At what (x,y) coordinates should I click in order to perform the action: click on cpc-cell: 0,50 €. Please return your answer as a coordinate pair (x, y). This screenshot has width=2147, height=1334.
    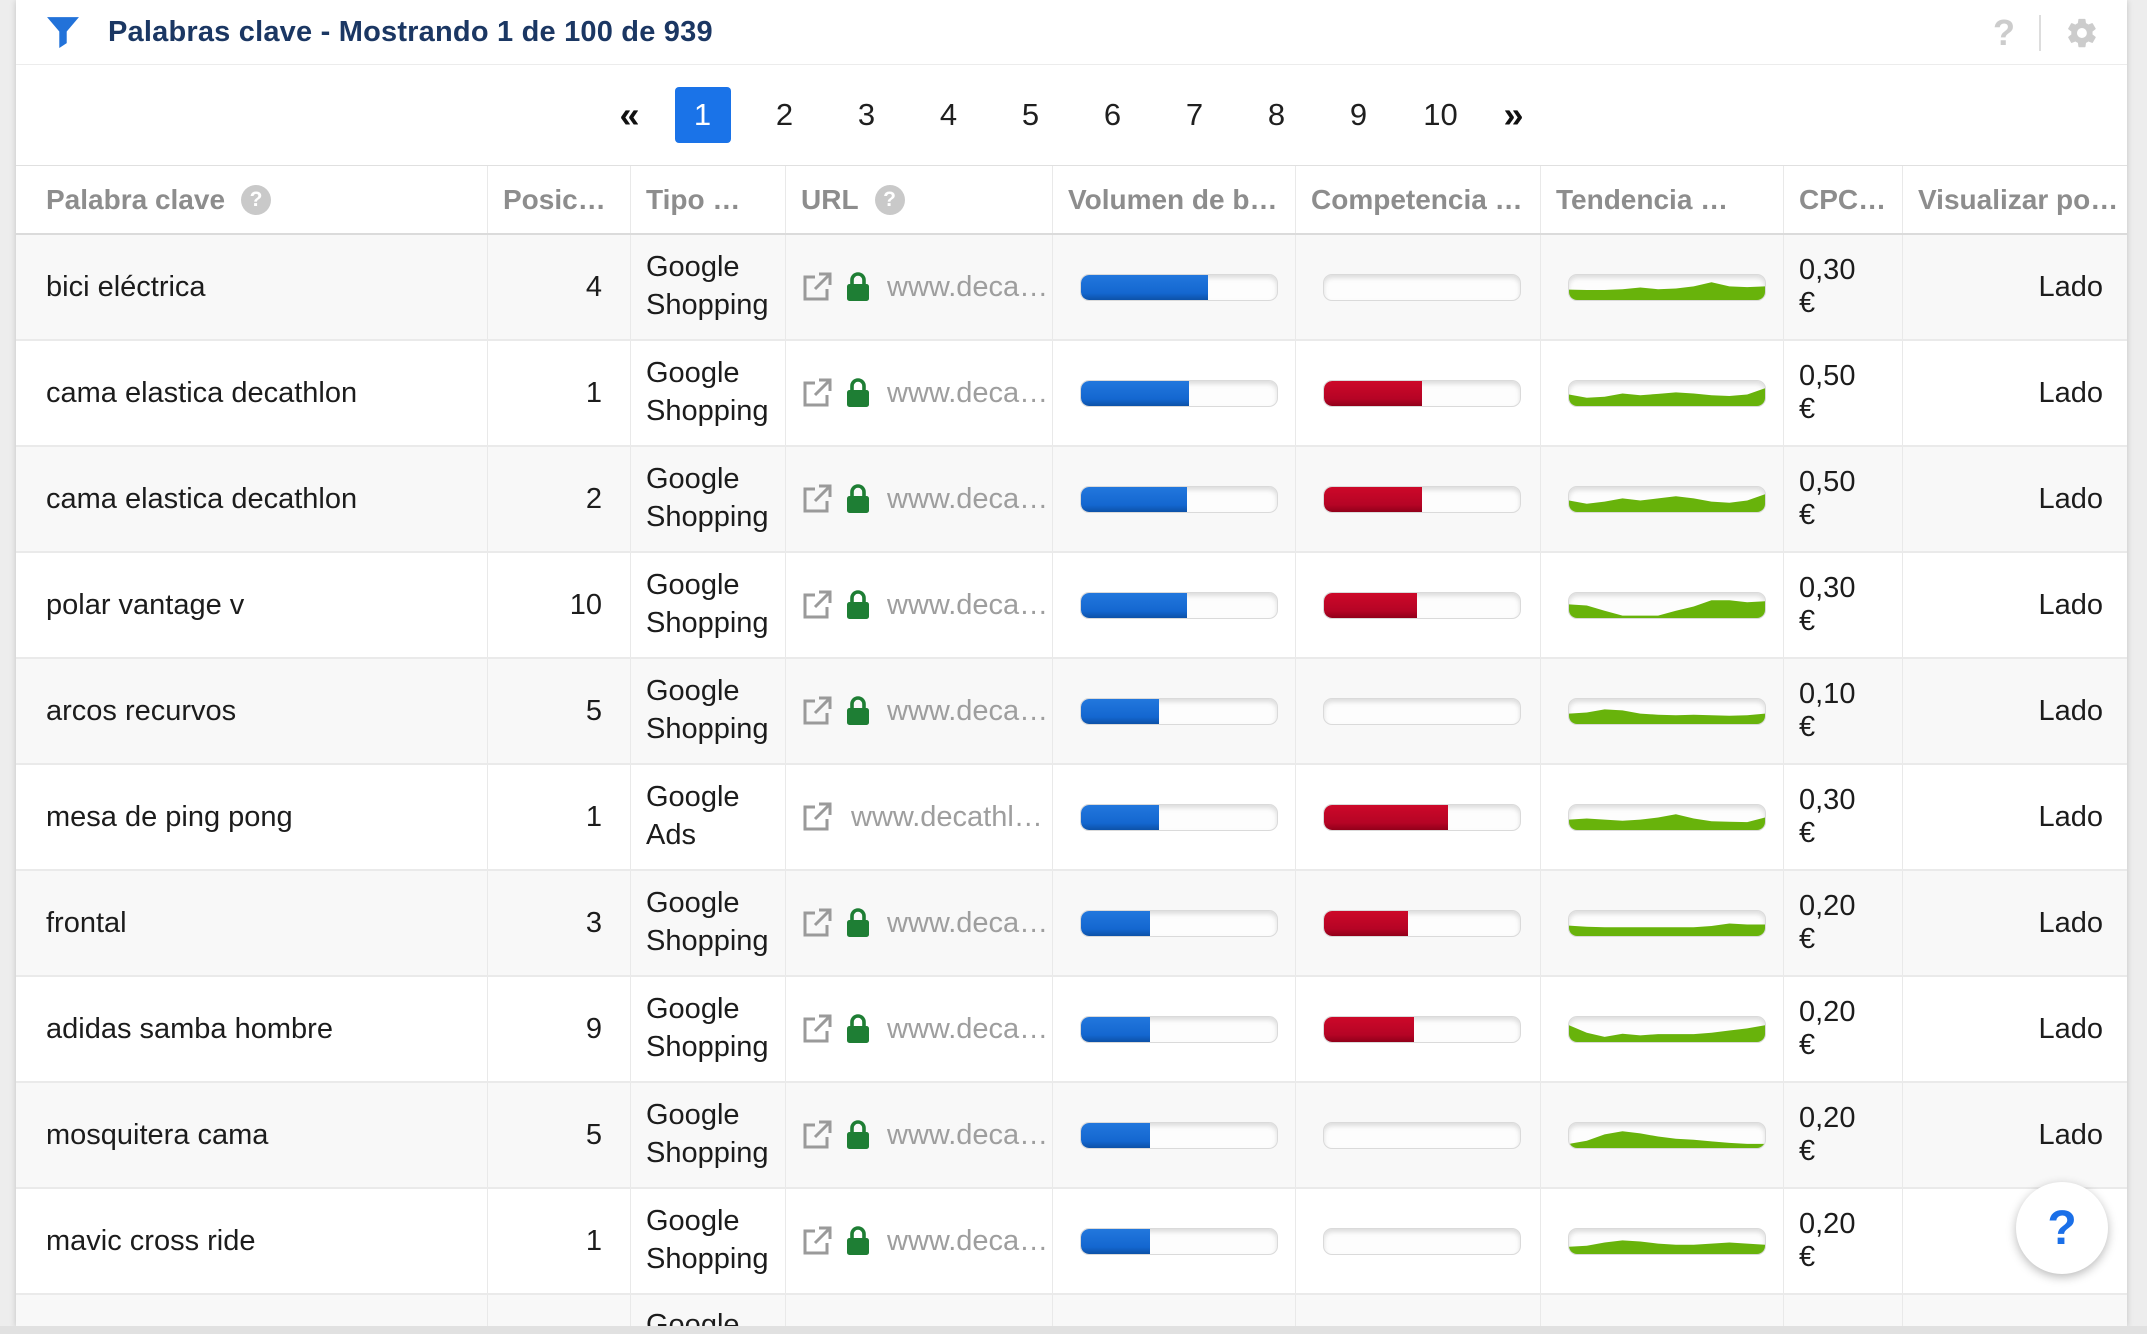
    Looking at the image, I should click on (1843, 393).